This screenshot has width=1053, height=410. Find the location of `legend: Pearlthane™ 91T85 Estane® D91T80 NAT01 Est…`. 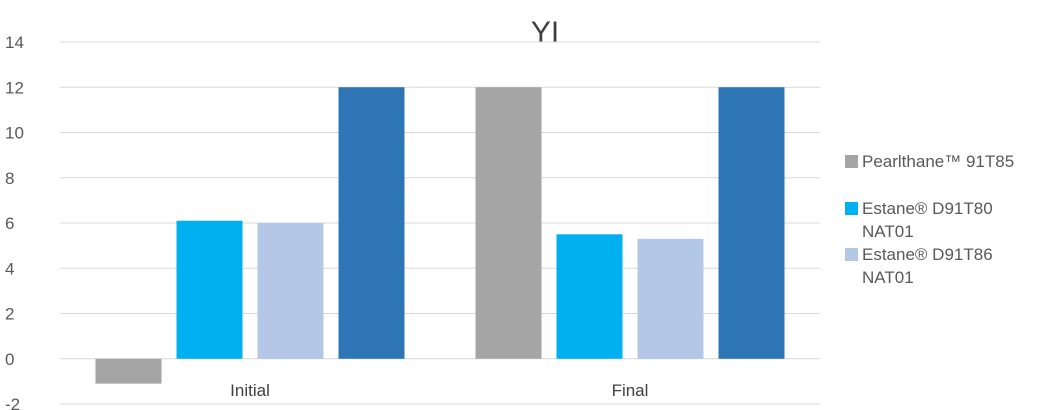

legend: Pearlthane™ 91T85 Estane® D91T80 NAT01 Est… is located at coordinates (945, 219).